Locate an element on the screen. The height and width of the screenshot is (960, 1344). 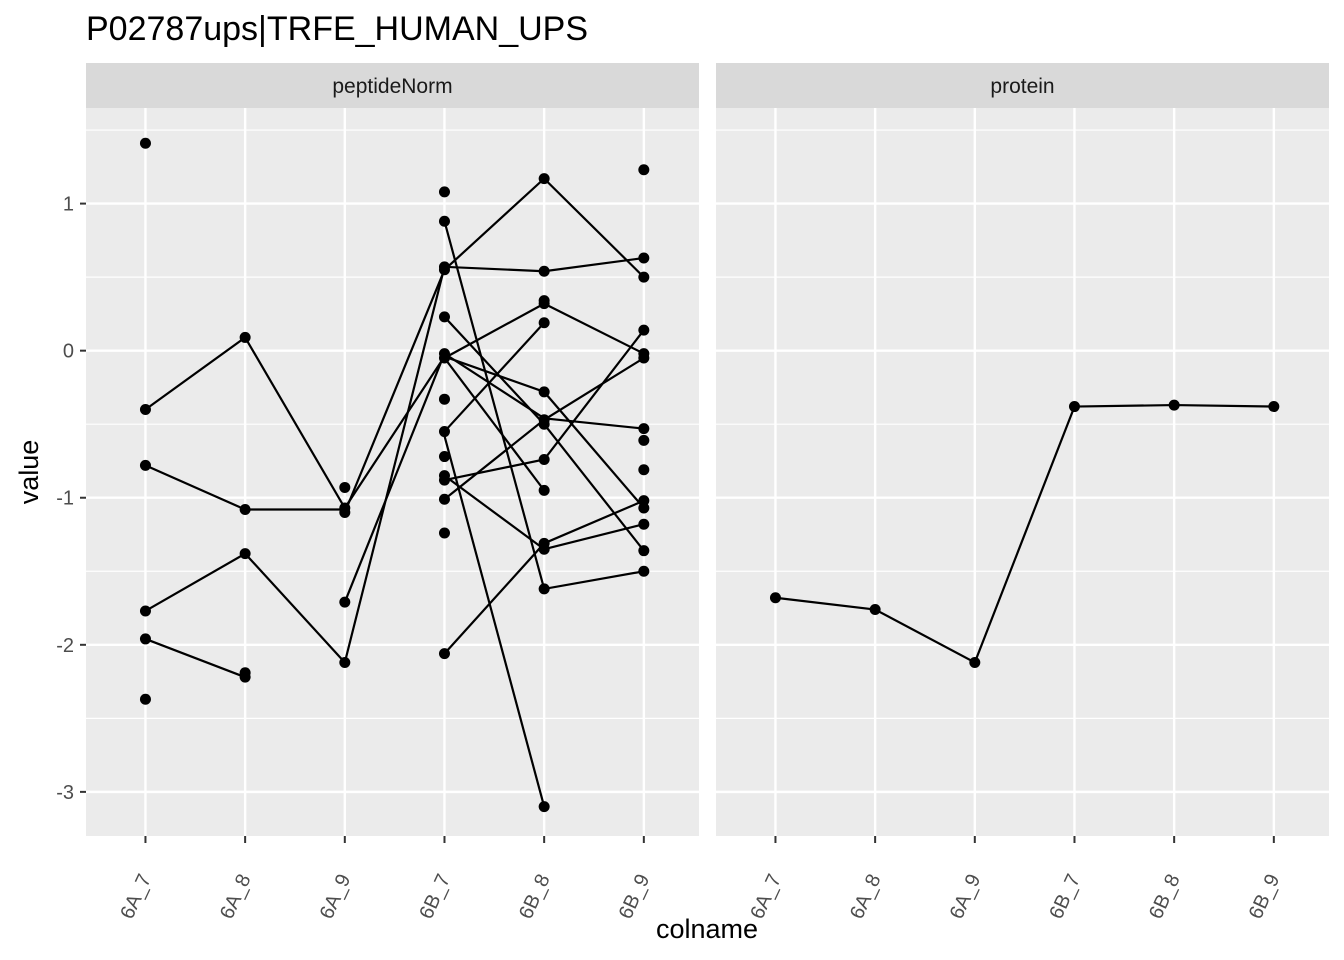
y-tick-label: -3 is located at coordinates (65, 793).